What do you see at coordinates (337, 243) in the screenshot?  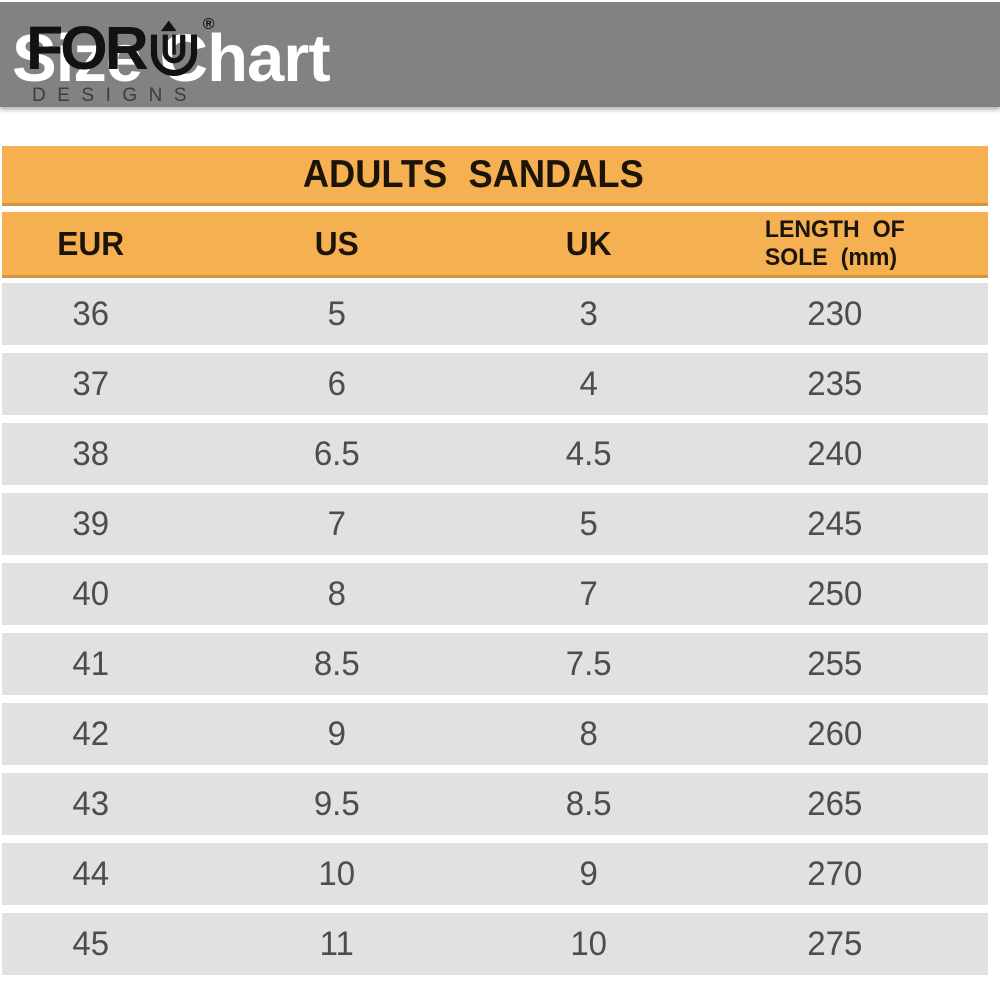 I see `column-header-us: US` at bounding box center [337, 243].